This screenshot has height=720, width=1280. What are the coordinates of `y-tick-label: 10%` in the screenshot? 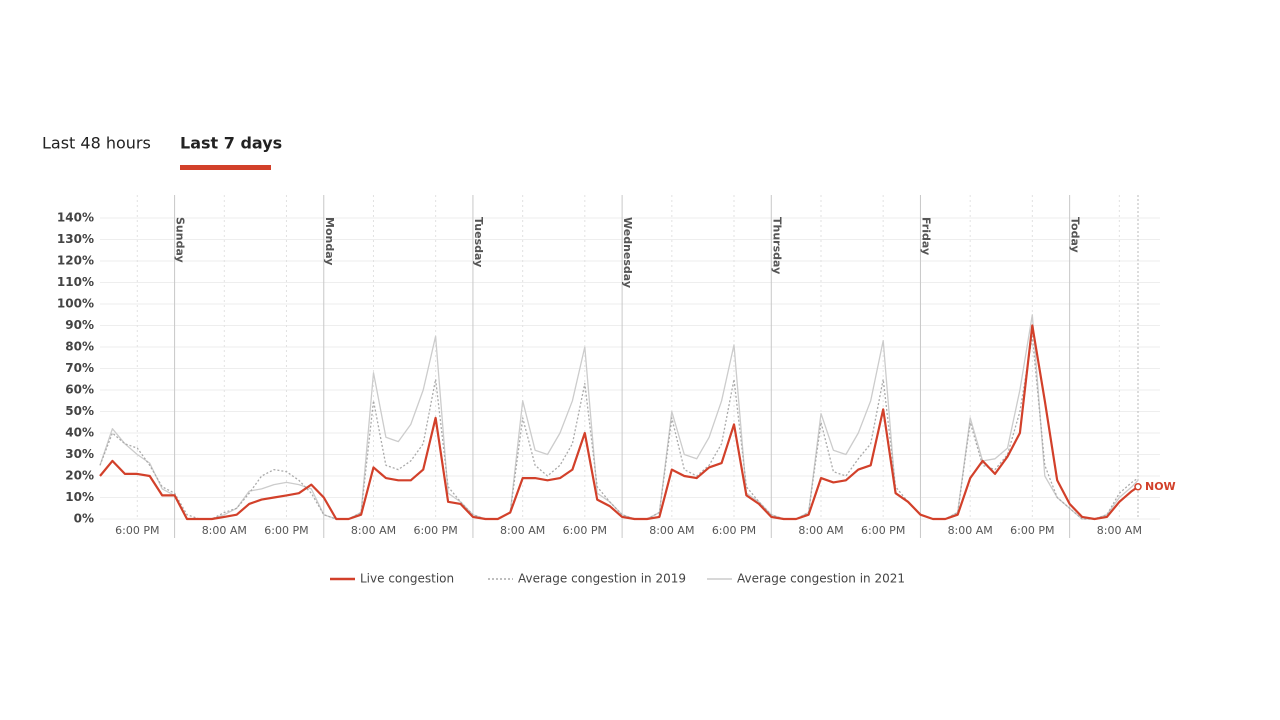 It's located at (79, 497).